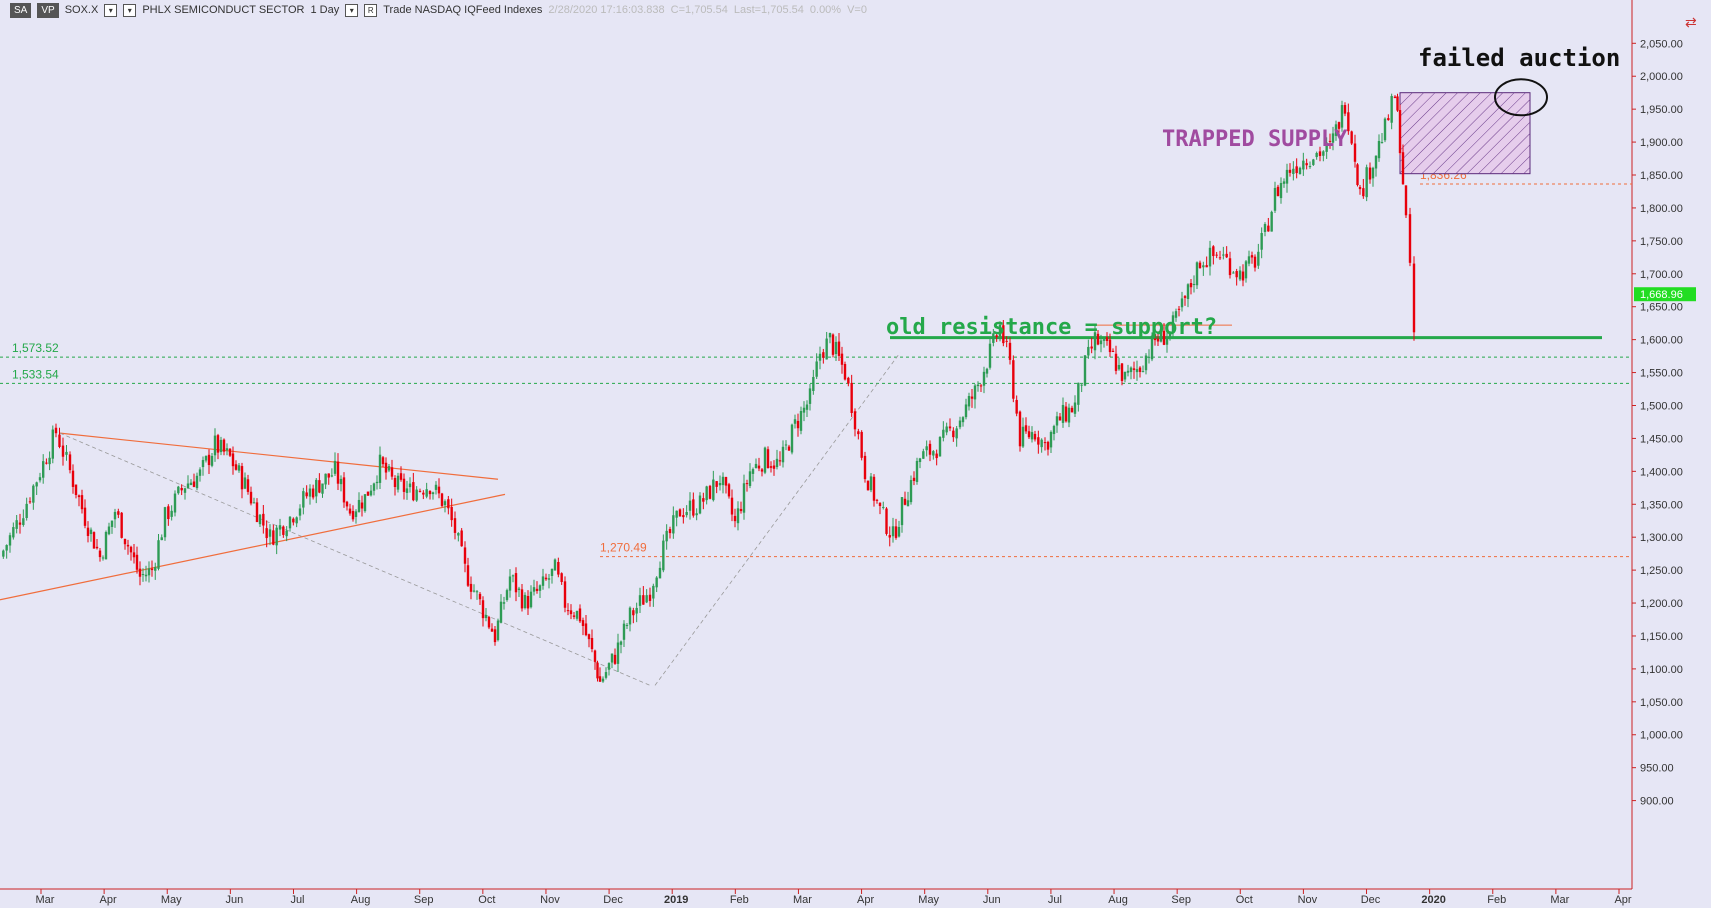  Describe the element at coordinates (48, 10) in the screenshot. I see `vp-button: VP` at that location.